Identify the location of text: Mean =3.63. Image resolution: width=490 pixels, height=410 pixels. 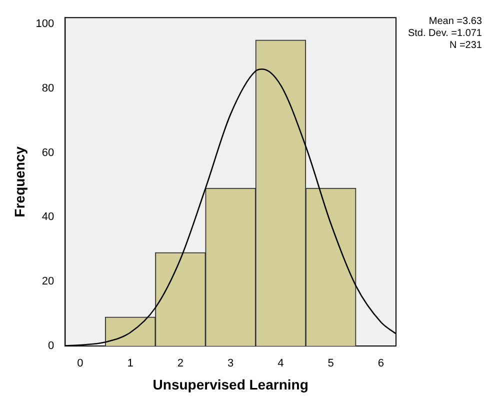
(455, 22).